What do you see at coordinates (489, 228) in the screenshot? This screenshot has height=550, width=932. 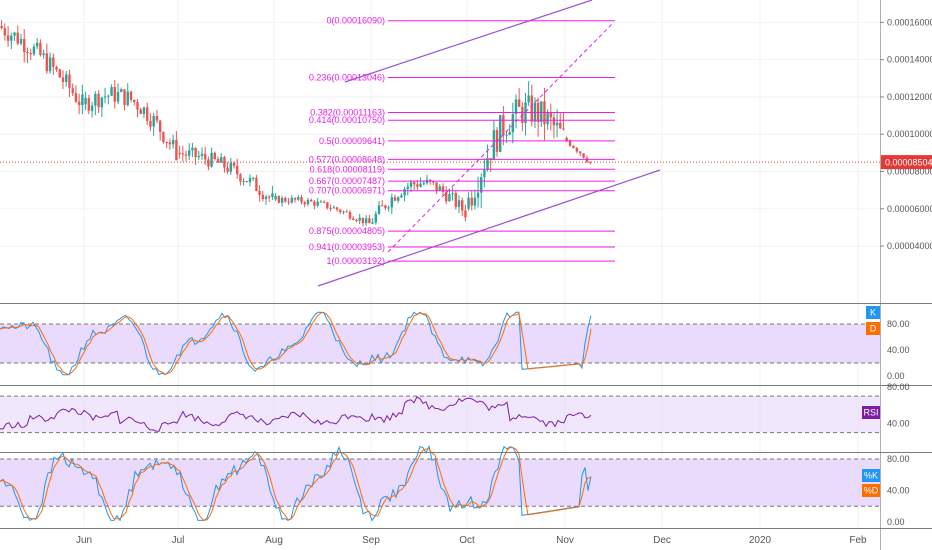 I see `channel-lower-line` at bounding box center [489, 228].